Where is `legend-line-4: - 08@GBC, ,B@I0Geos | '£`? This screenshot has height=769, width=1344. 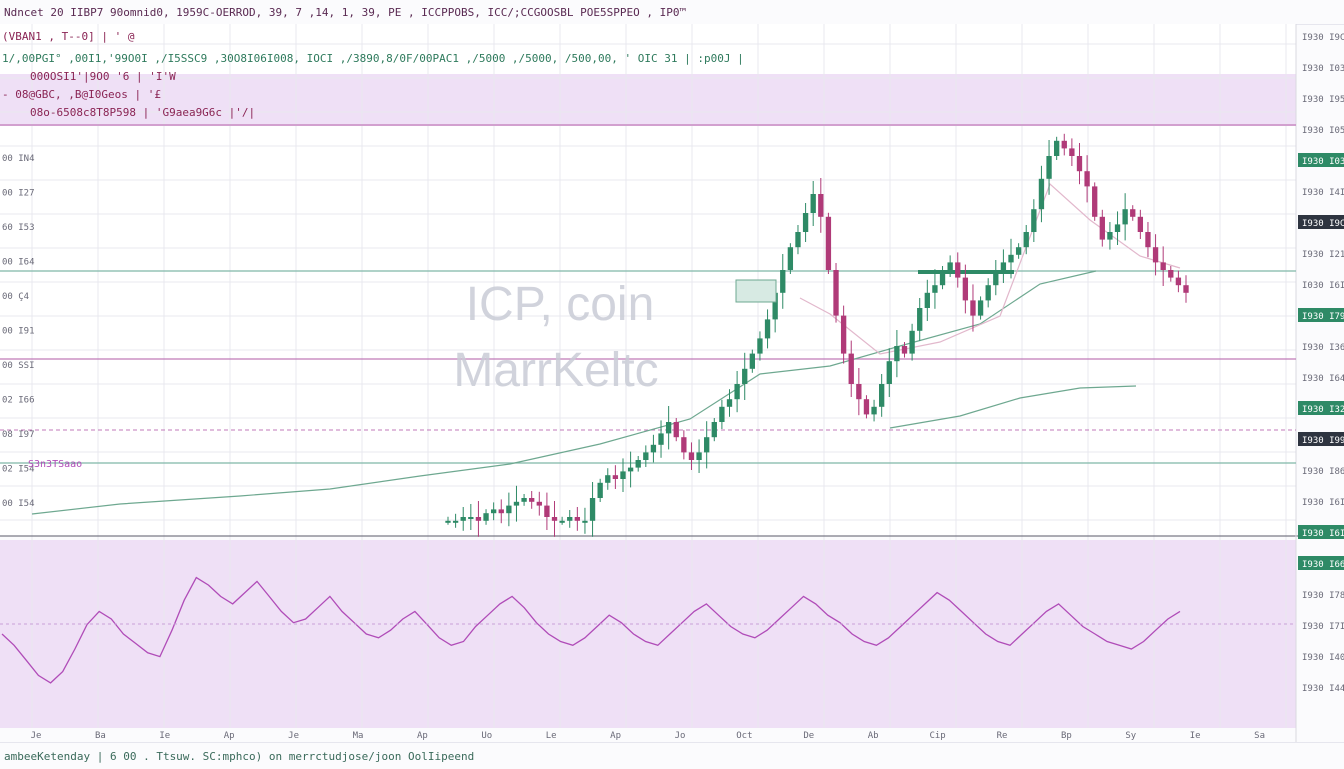
legend-line-4: - 08@GBC, ,B@I0Geos | '£ is located at coordinates (81, 94).